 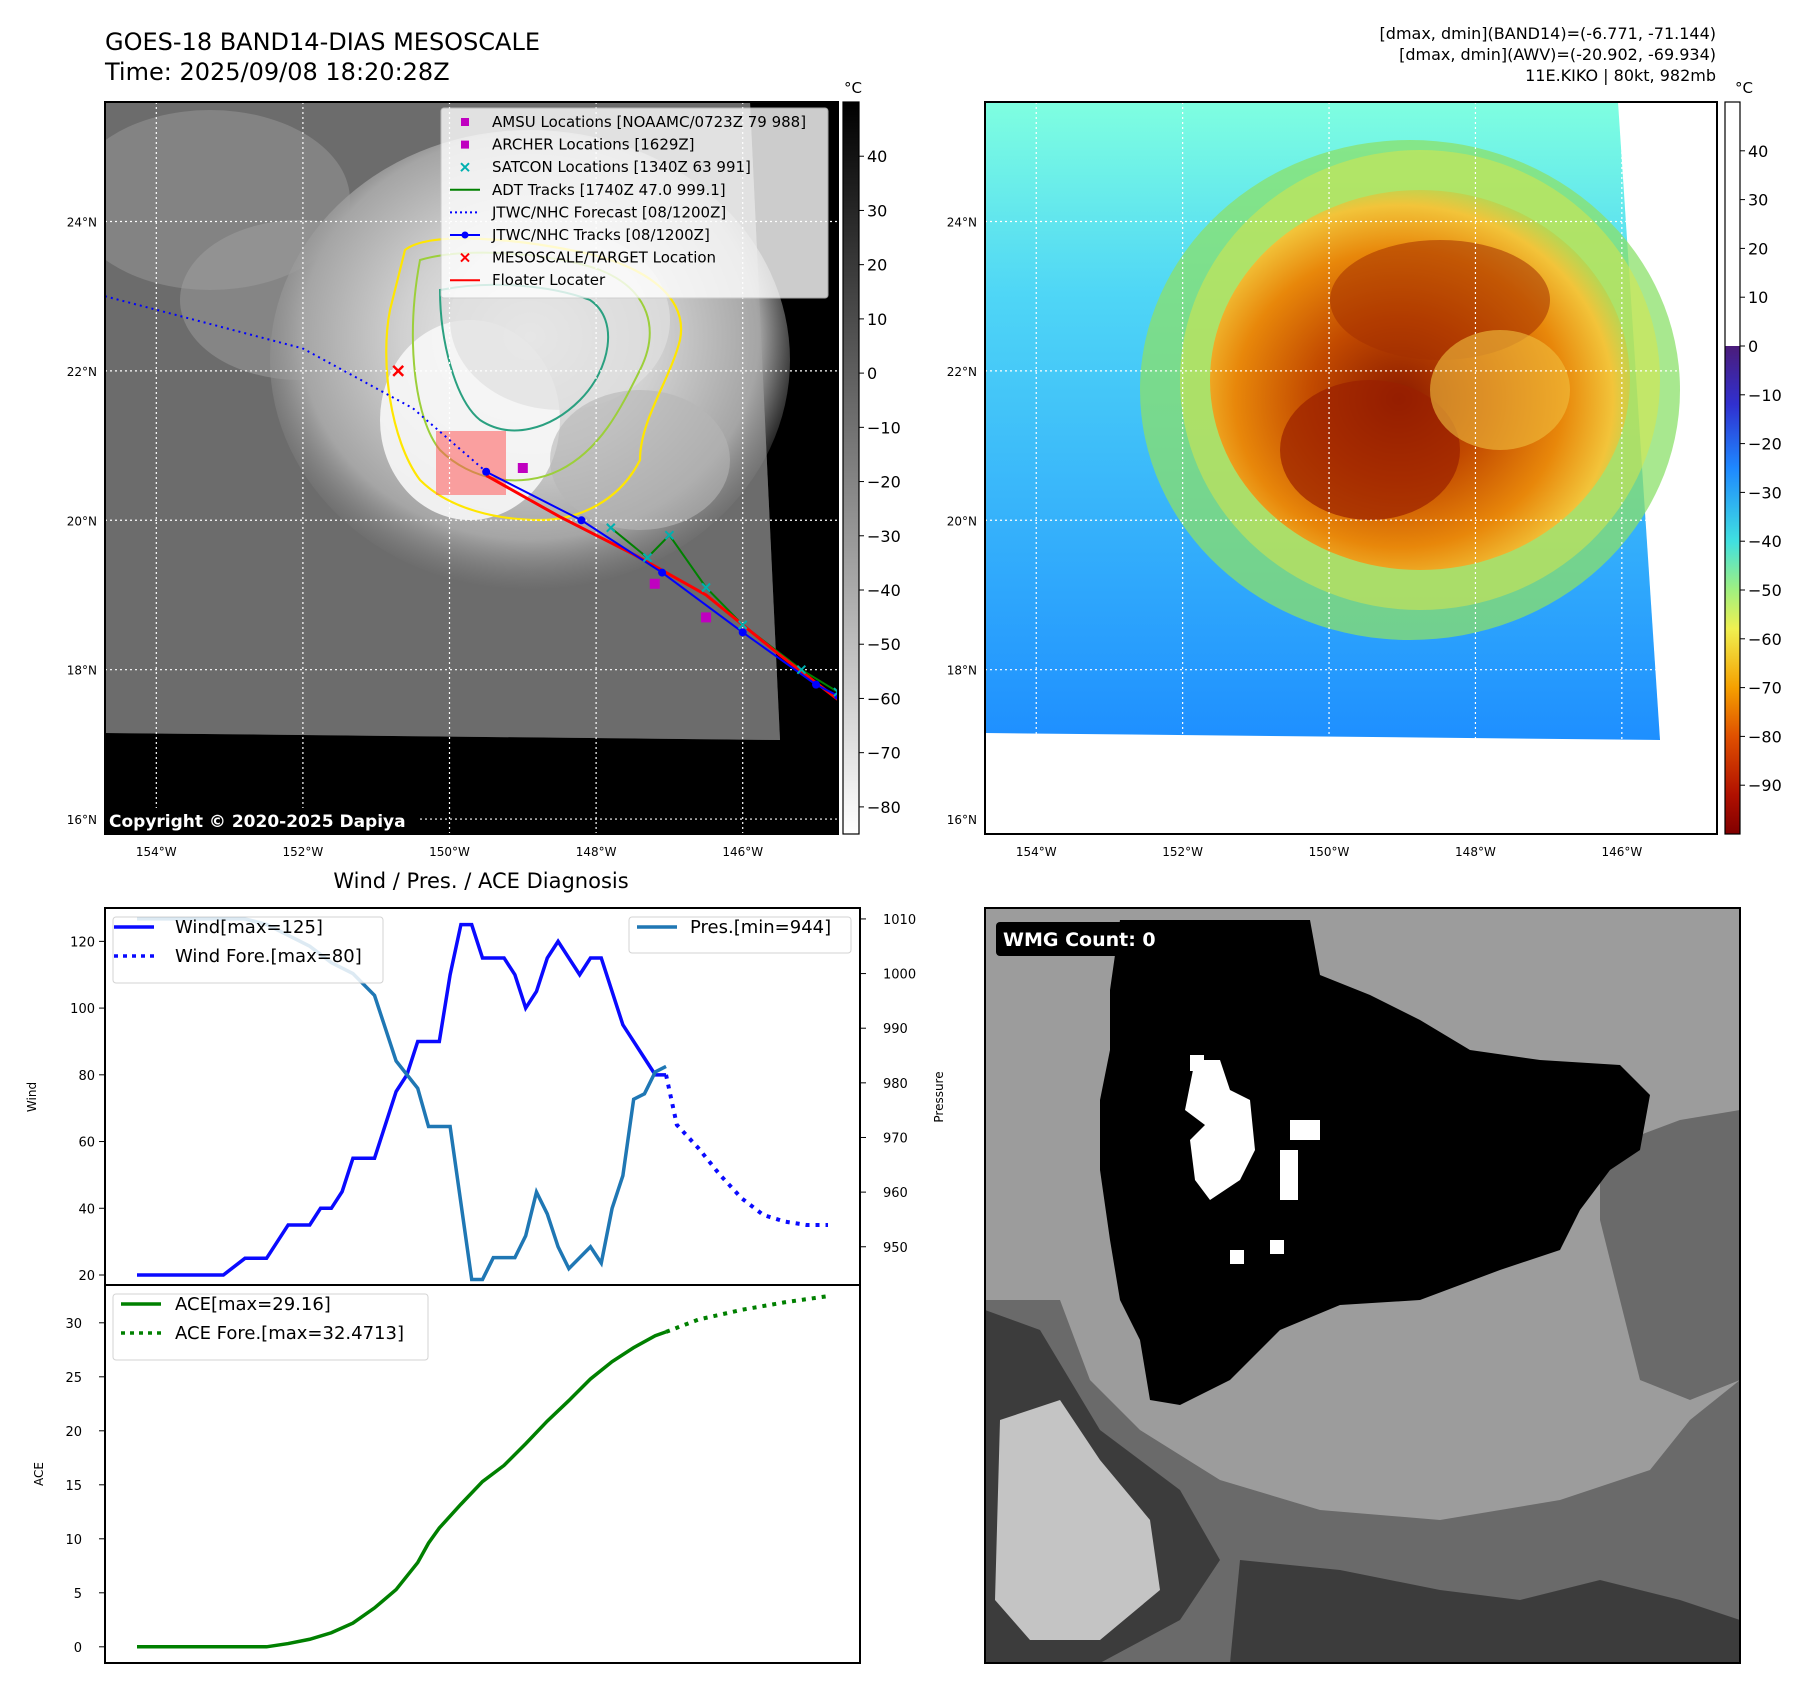 What do you see at coordinates (82, 372) in the screenshot?
I see `ir-lat-tick-label: 22°N` at bounding box center [82, 372].